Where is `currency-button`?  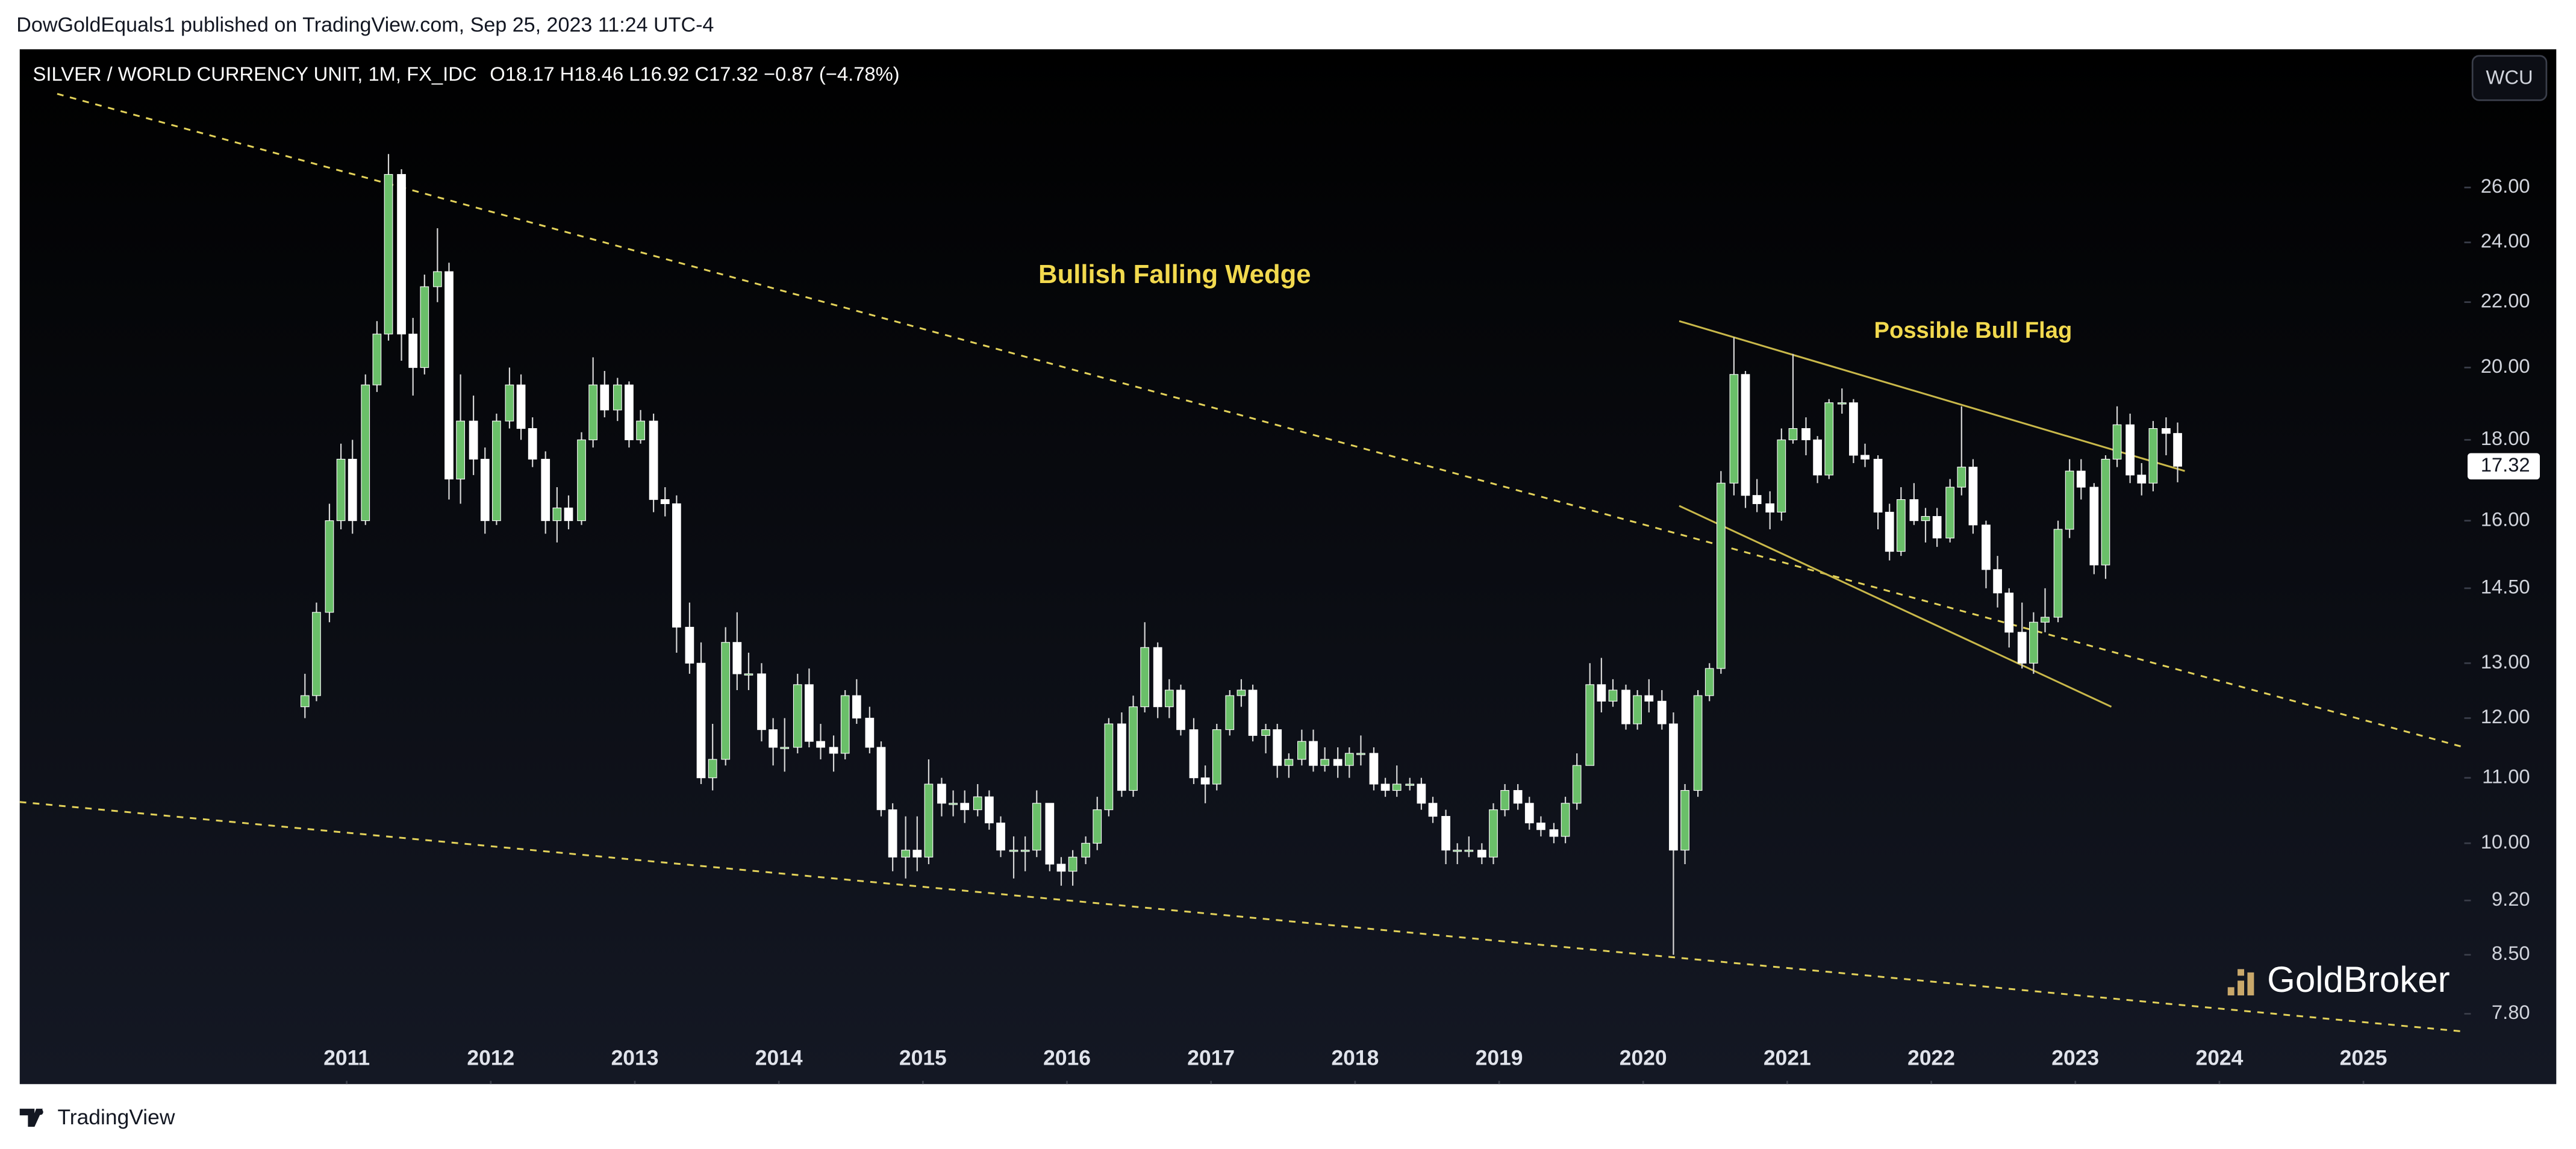
currency-button is located at coordinates (2509, 78).